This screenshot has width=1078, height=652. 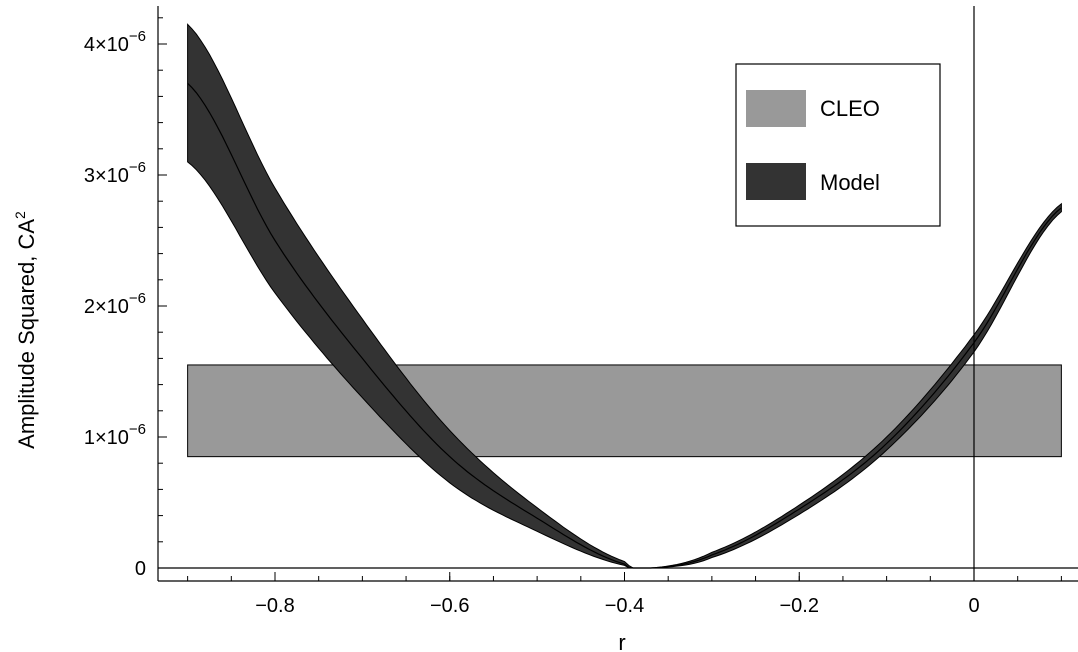 What do you see at coordinates (618, 594) in the screenshot?
I see `x-axis: −0.8 −0.6 −0.4 −0.2 0` at bounding box center [618, 594].